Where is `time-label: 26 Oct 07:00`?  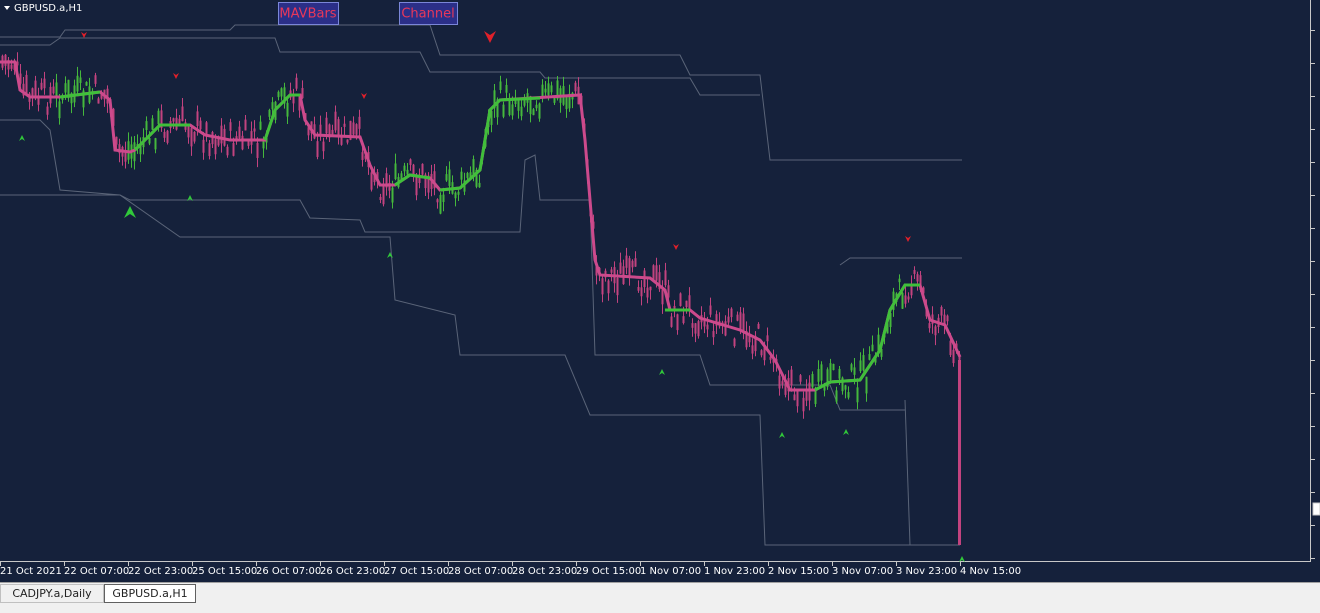 time-label: 26 Oct 07:00 is located at coordinates (288, 571).